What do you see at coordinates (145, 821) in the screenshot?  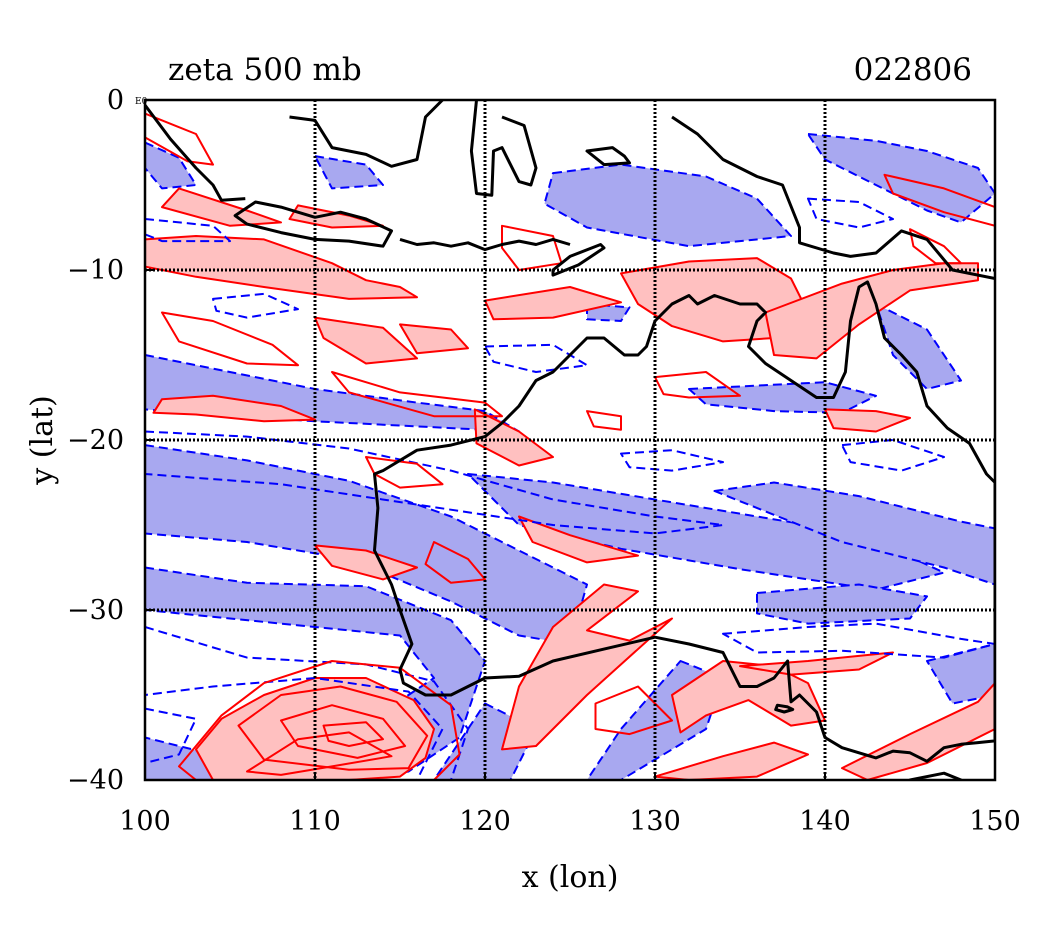 I see `x-tick-label-100: 100` at bounding box center [145, 821].